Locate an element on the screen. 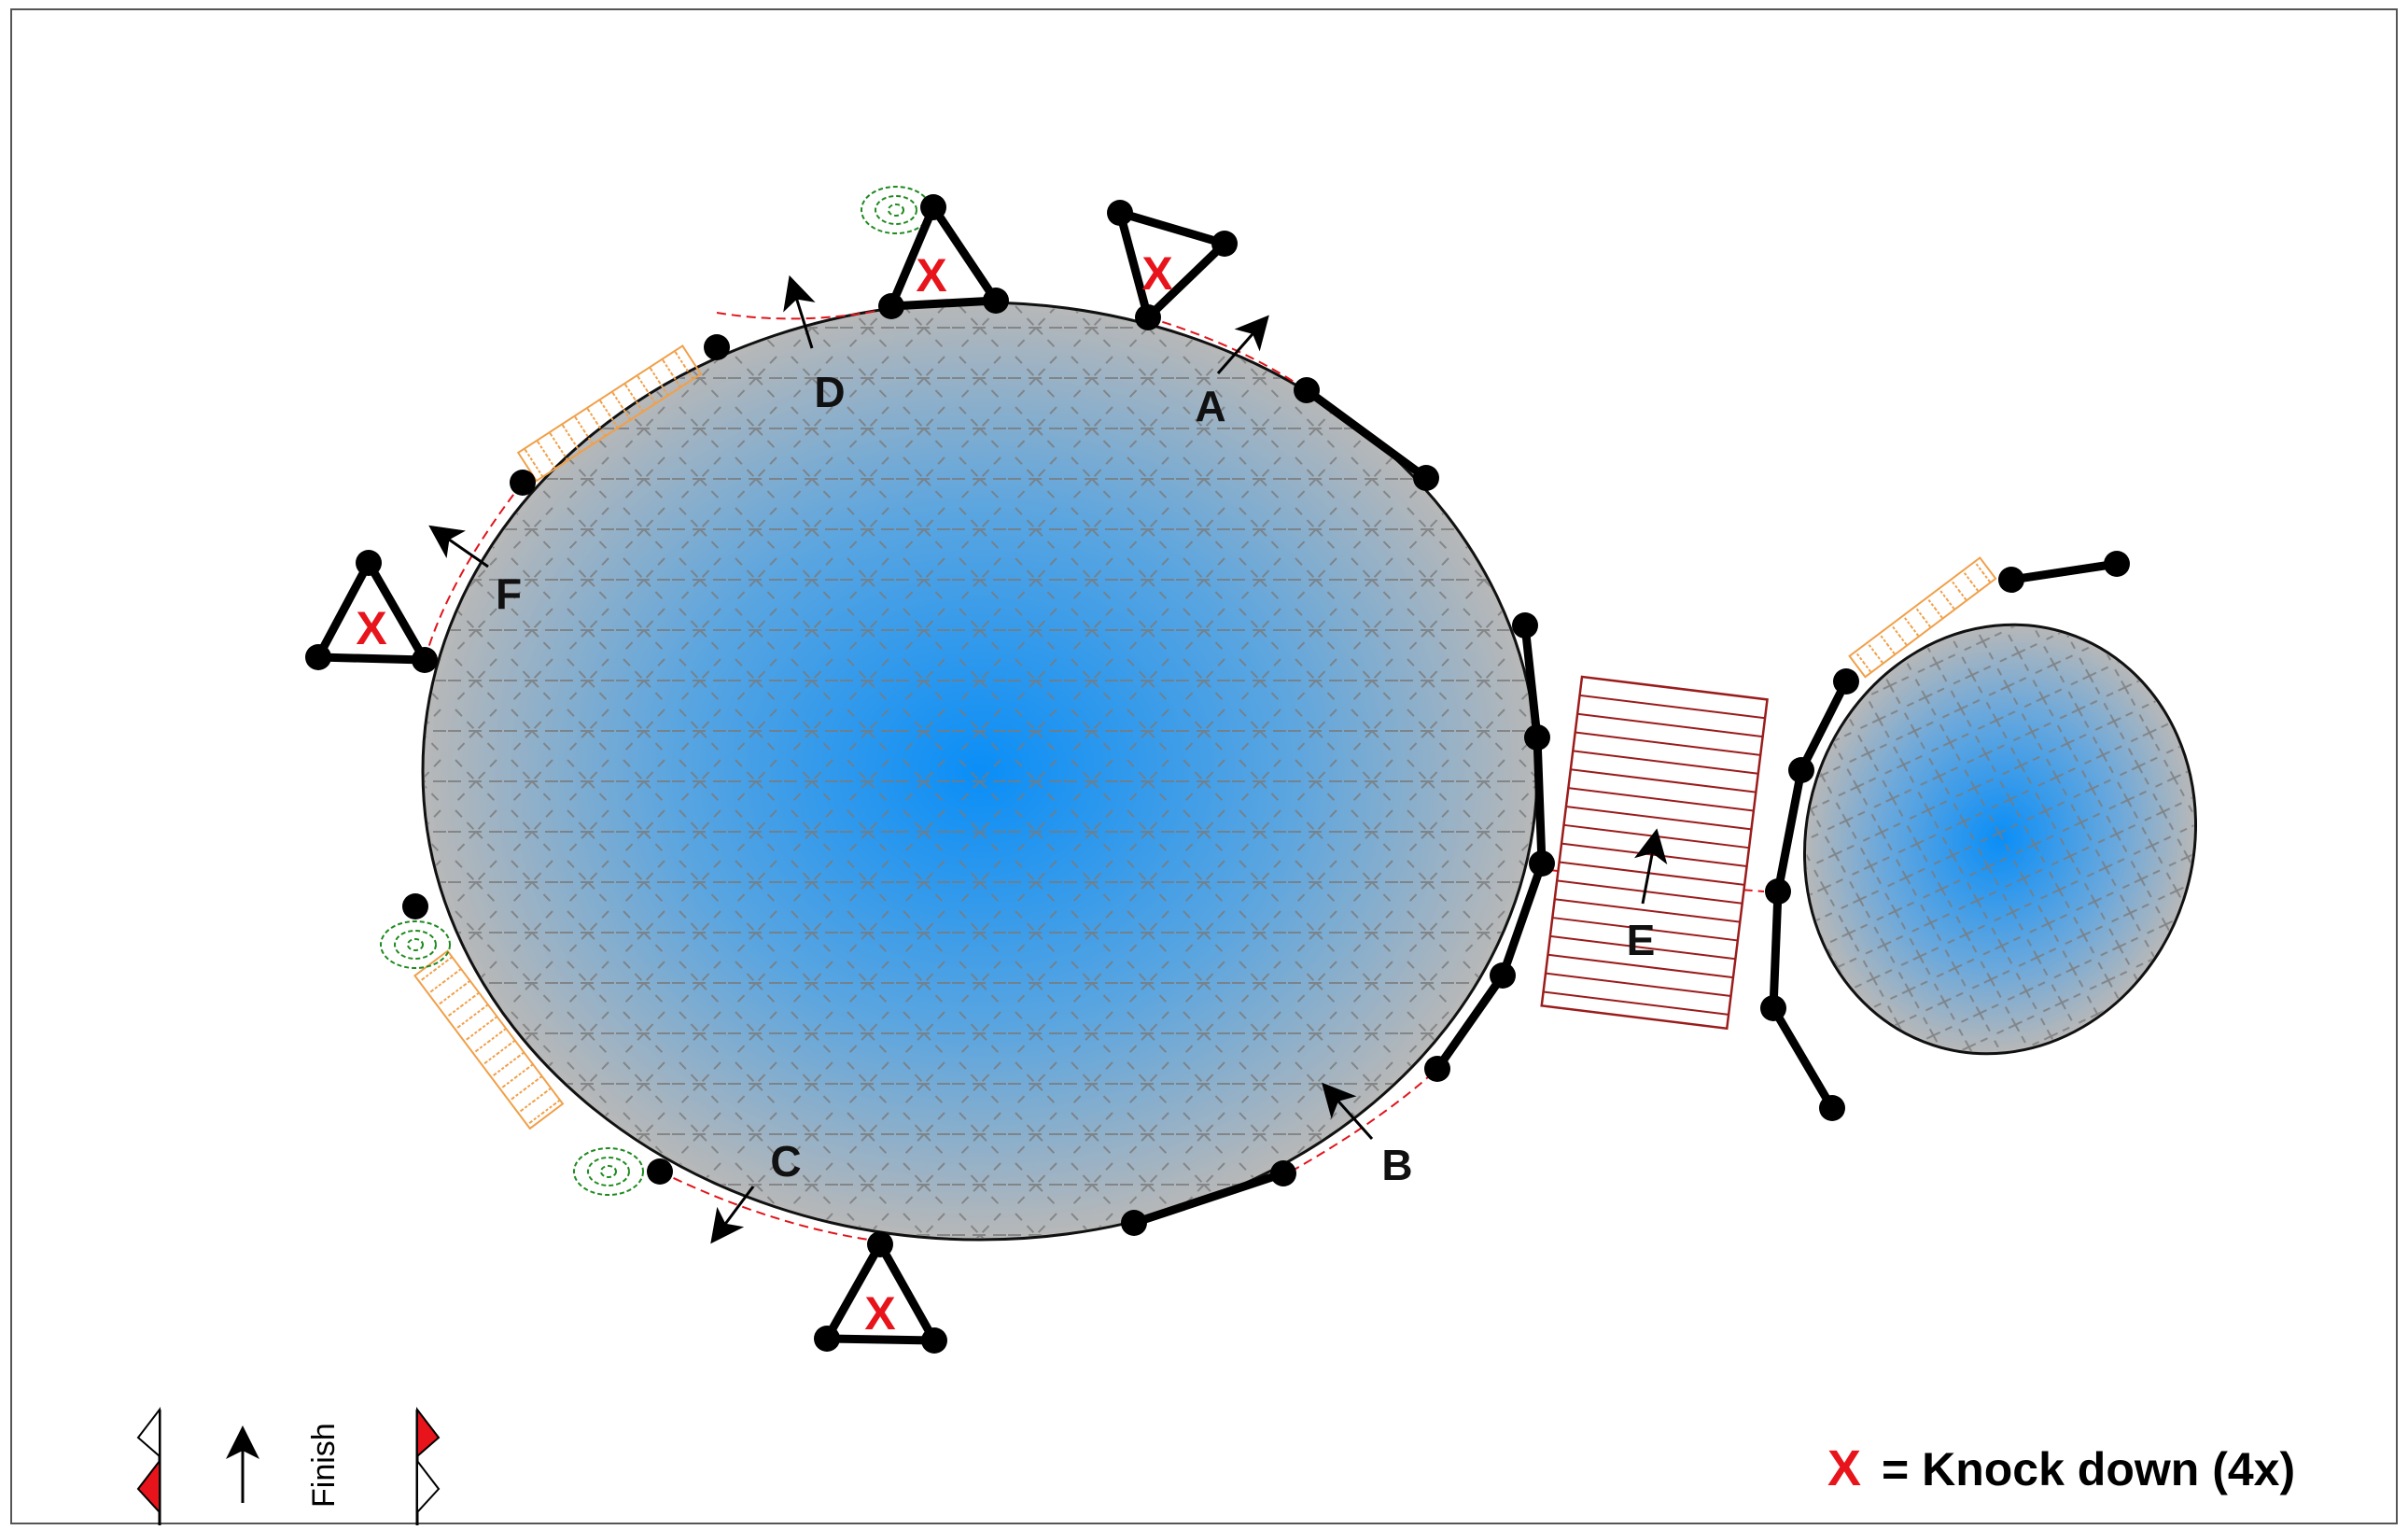  fence-bottom is located at coordinates (1208, 1198).